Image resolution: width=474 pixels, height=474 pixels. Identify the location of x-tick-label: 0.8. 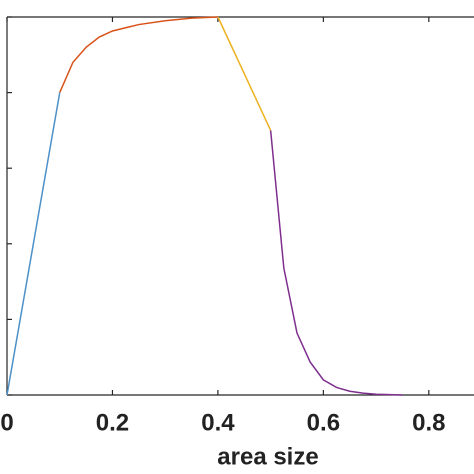
(428, 422).